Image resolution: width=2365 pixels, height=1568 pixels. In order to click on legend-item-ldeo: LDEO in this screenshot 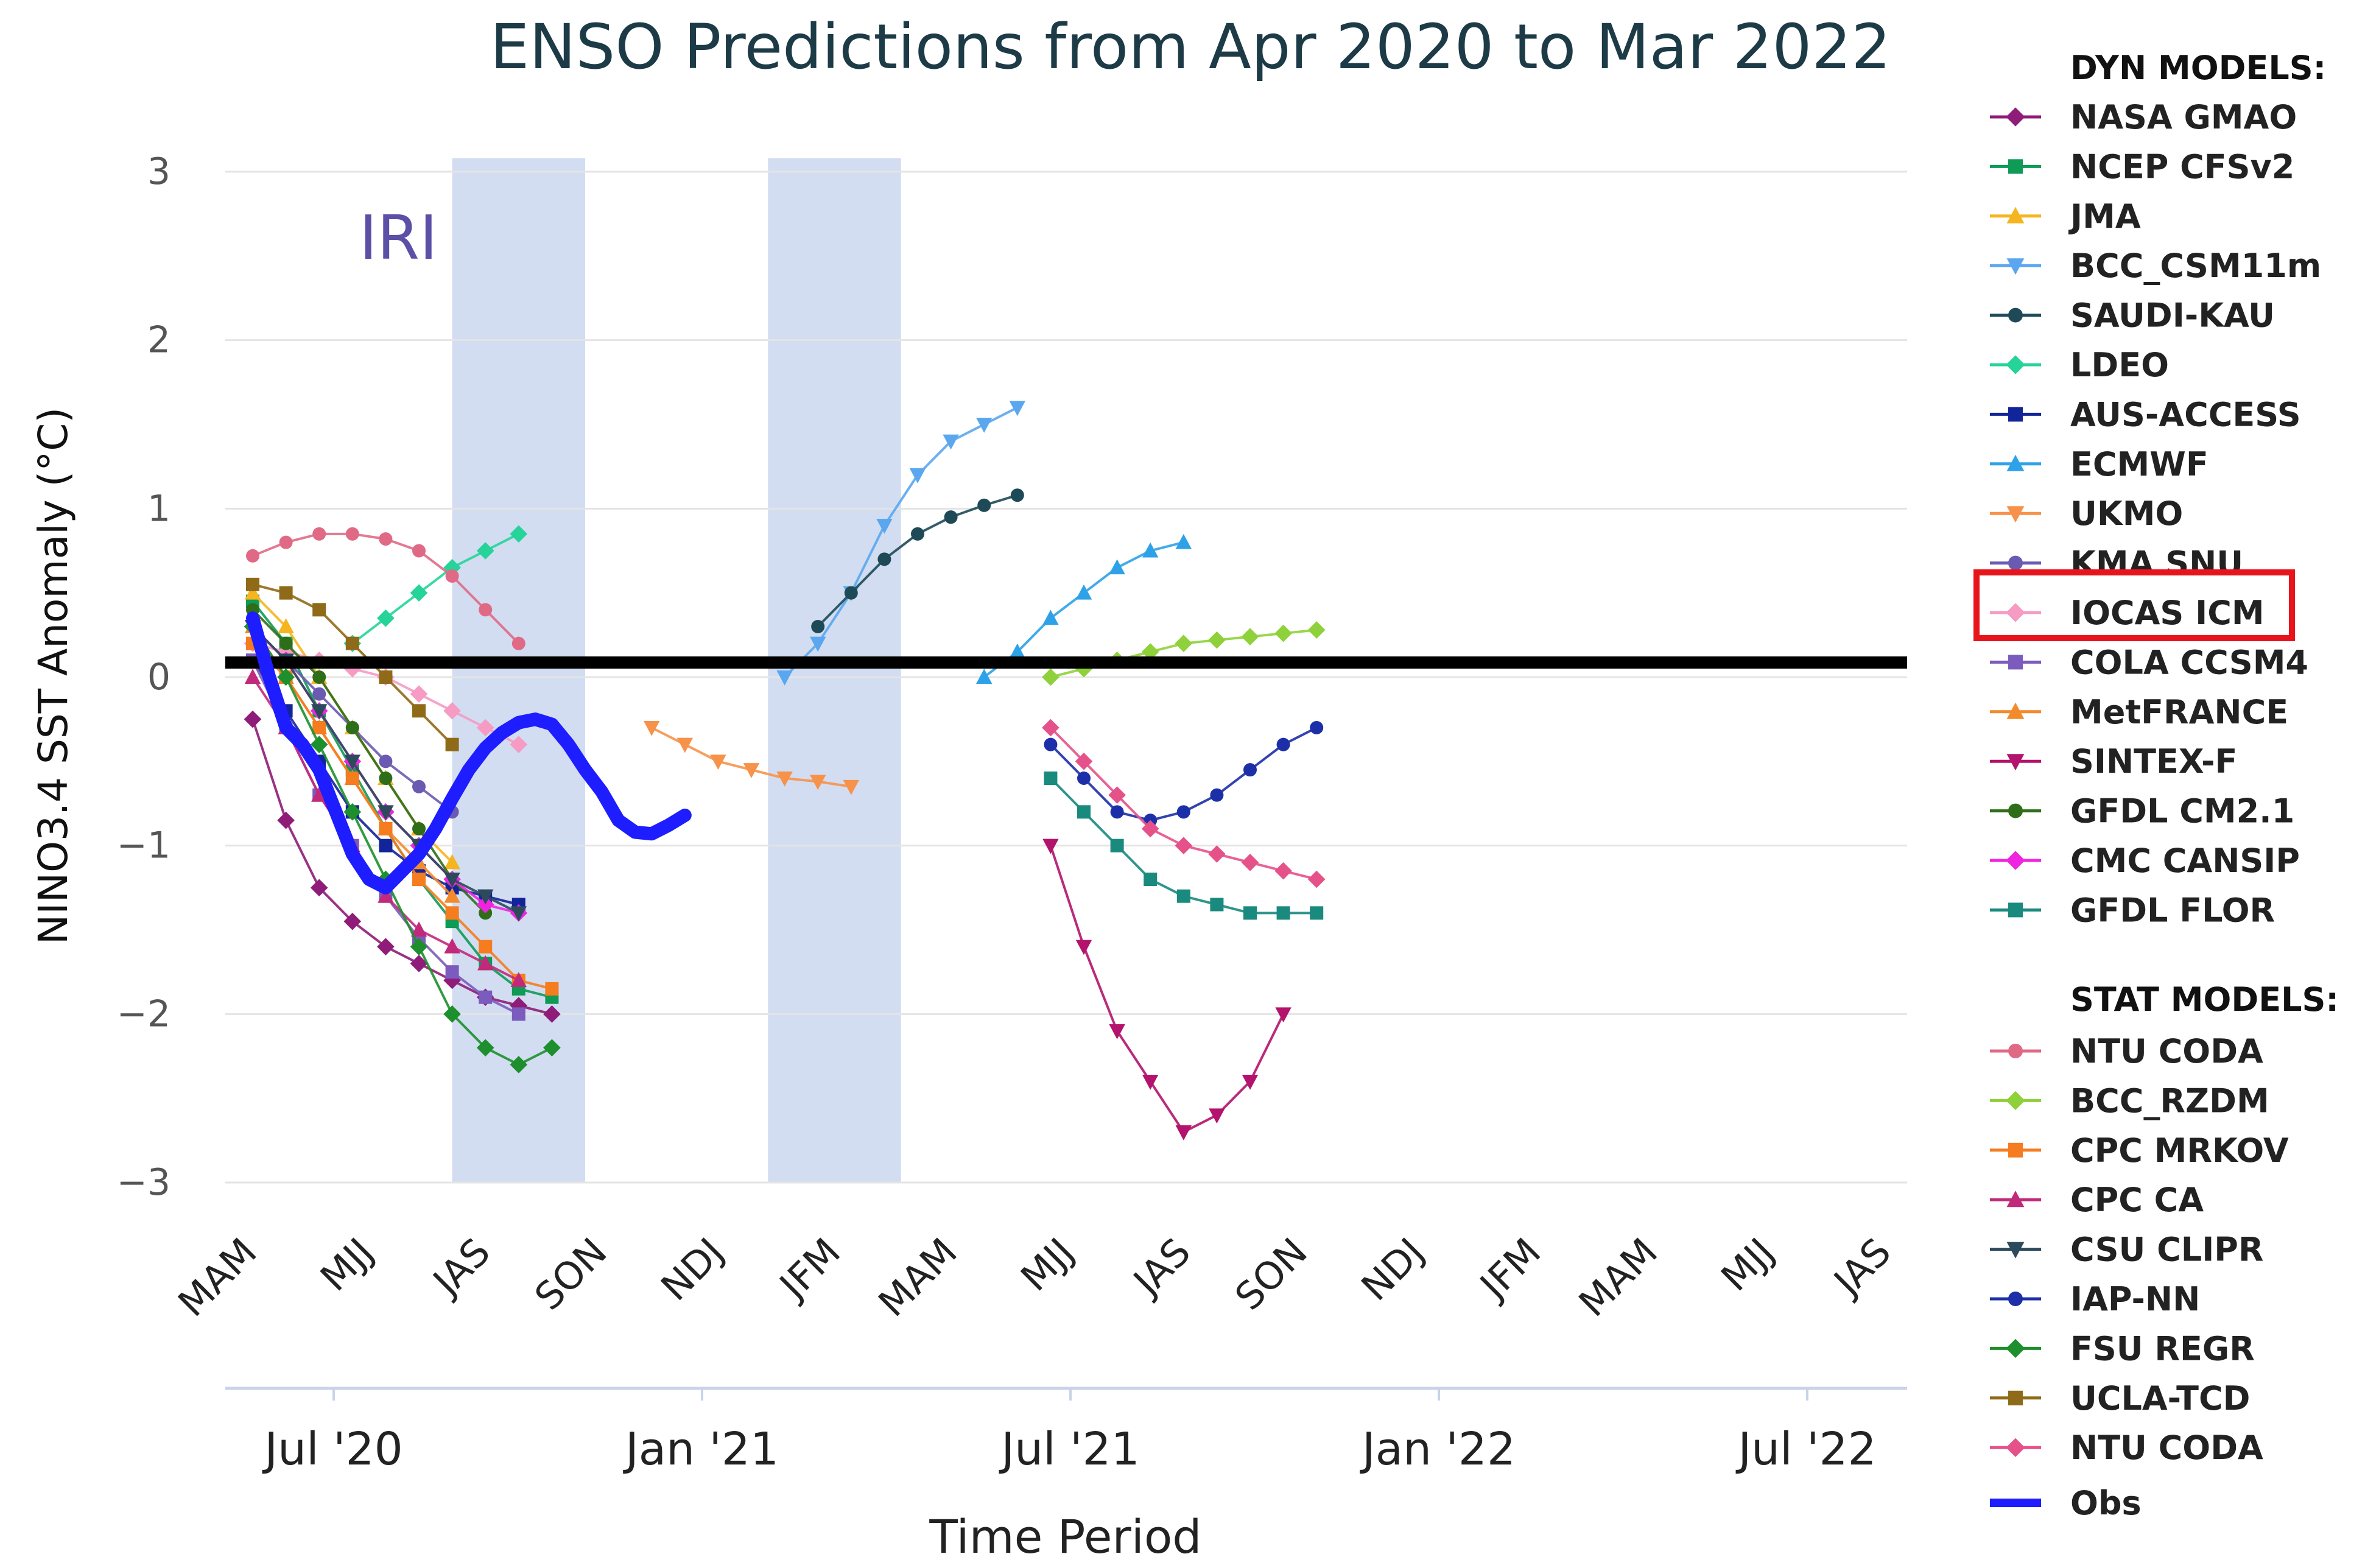, I will do `click(2079, 365)`.